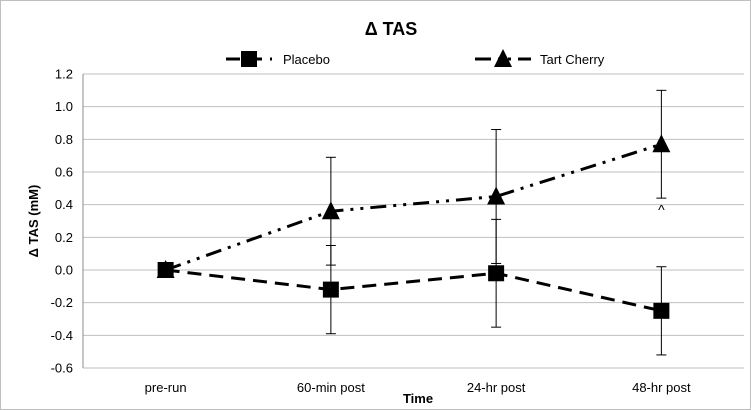 Image resolution: width=751 pixels, height=411 pixels. Describe the element at coordinates (391, 29) in the screenshot. I see `chart-title: Δ TAS` at that location.